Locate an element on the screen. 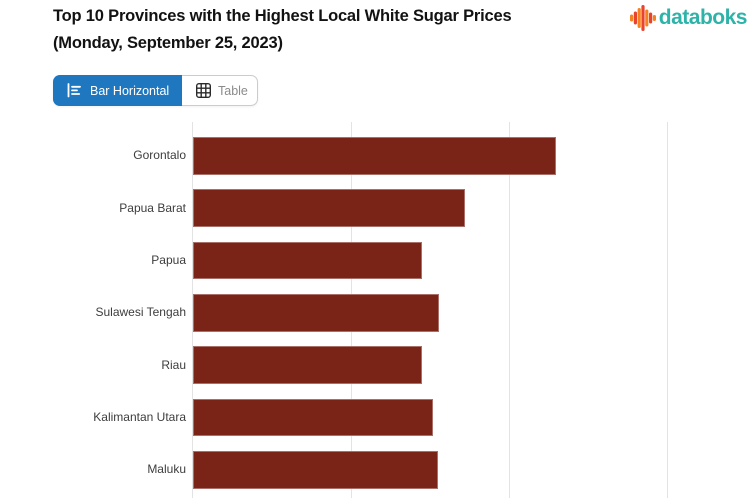 This screenshot has width=753, height=498. chart-title-line2: (Monday, September 25, 2023) is located at coordinates (168, 42).